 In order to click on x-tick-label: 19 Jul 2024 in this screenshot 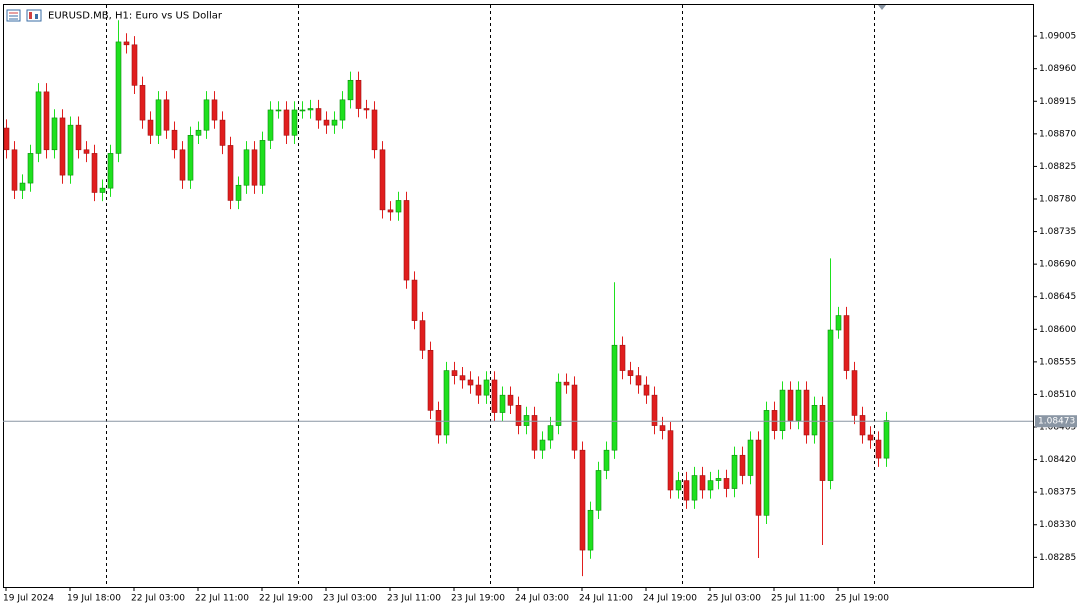, I will do `click(28, 599)`.